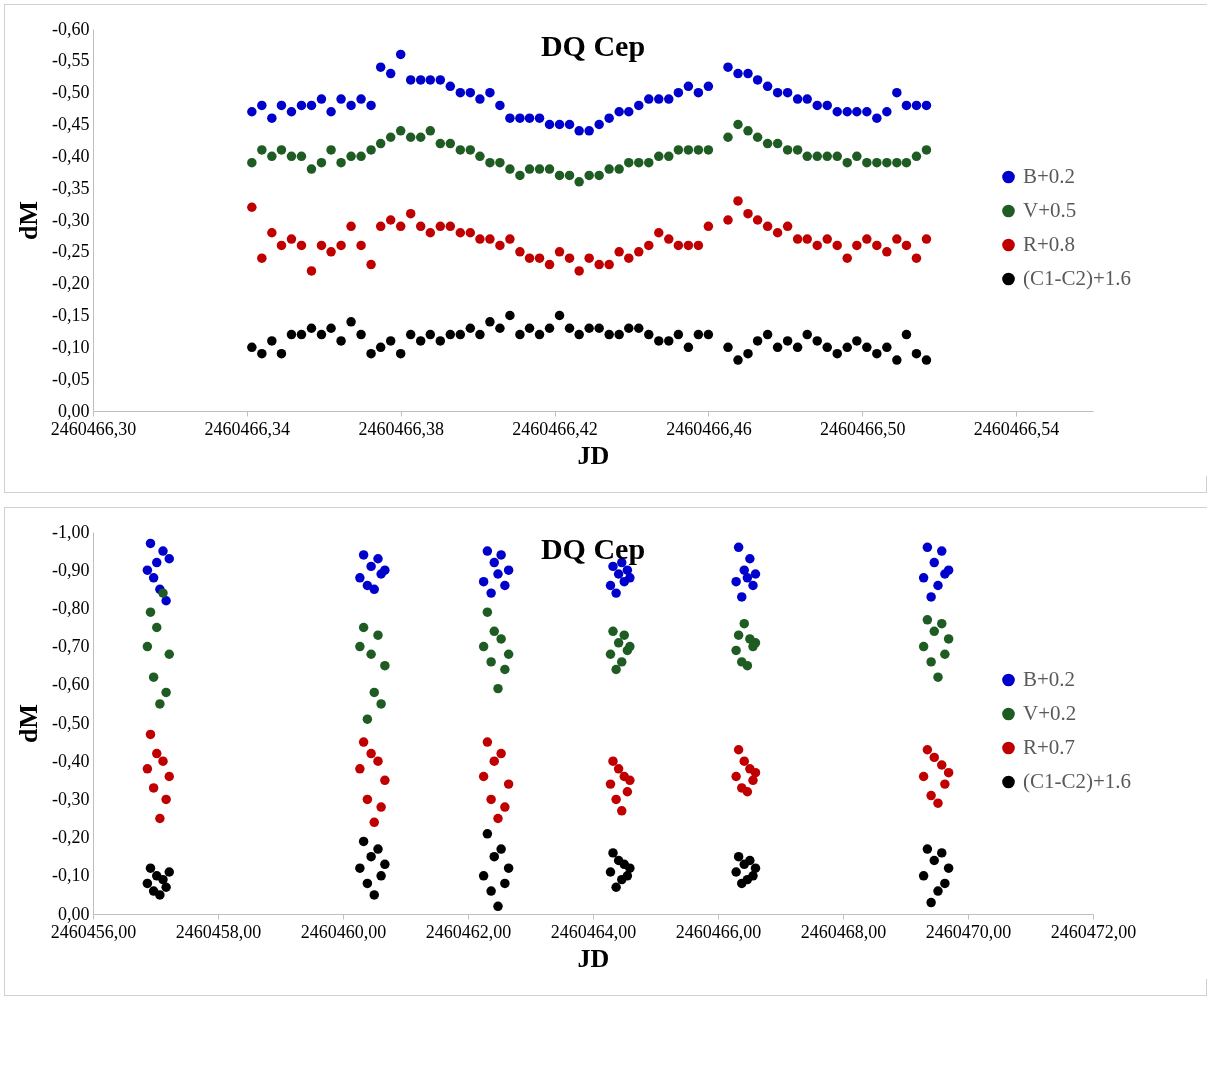  Describe the element at coordinates (29, 723) in the screenshot. I see `y-axis-title: dM` at that location.